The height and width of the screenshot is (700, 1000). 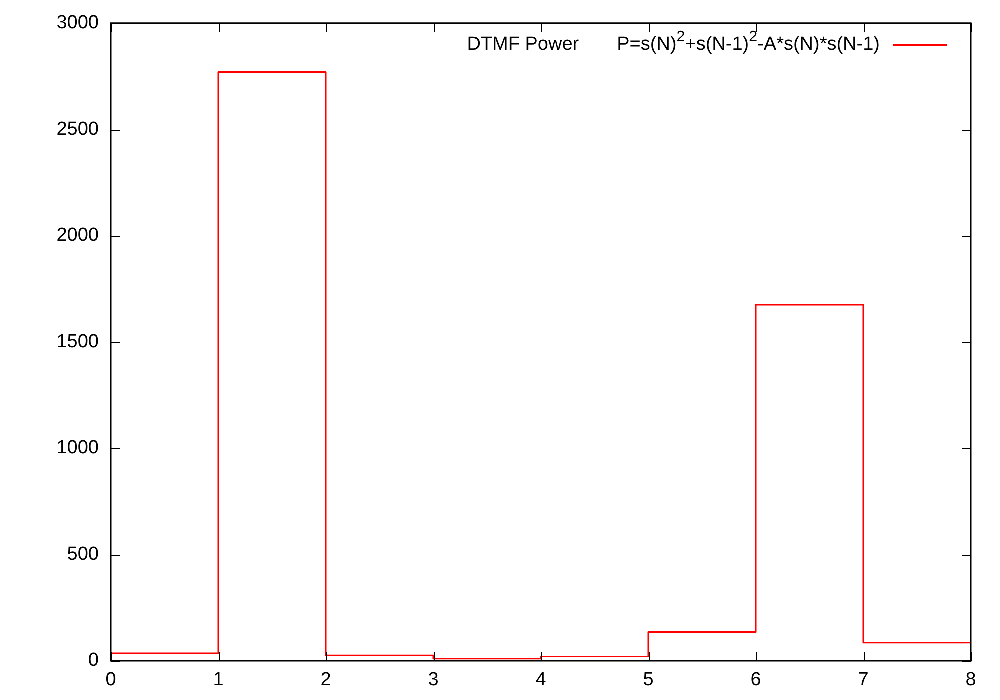 I want to click on legend-label: P=s(N)$^{2}$+s(N-1)$^{2}$-A*s(N)*s(N-1), so click(x=748, y=43).